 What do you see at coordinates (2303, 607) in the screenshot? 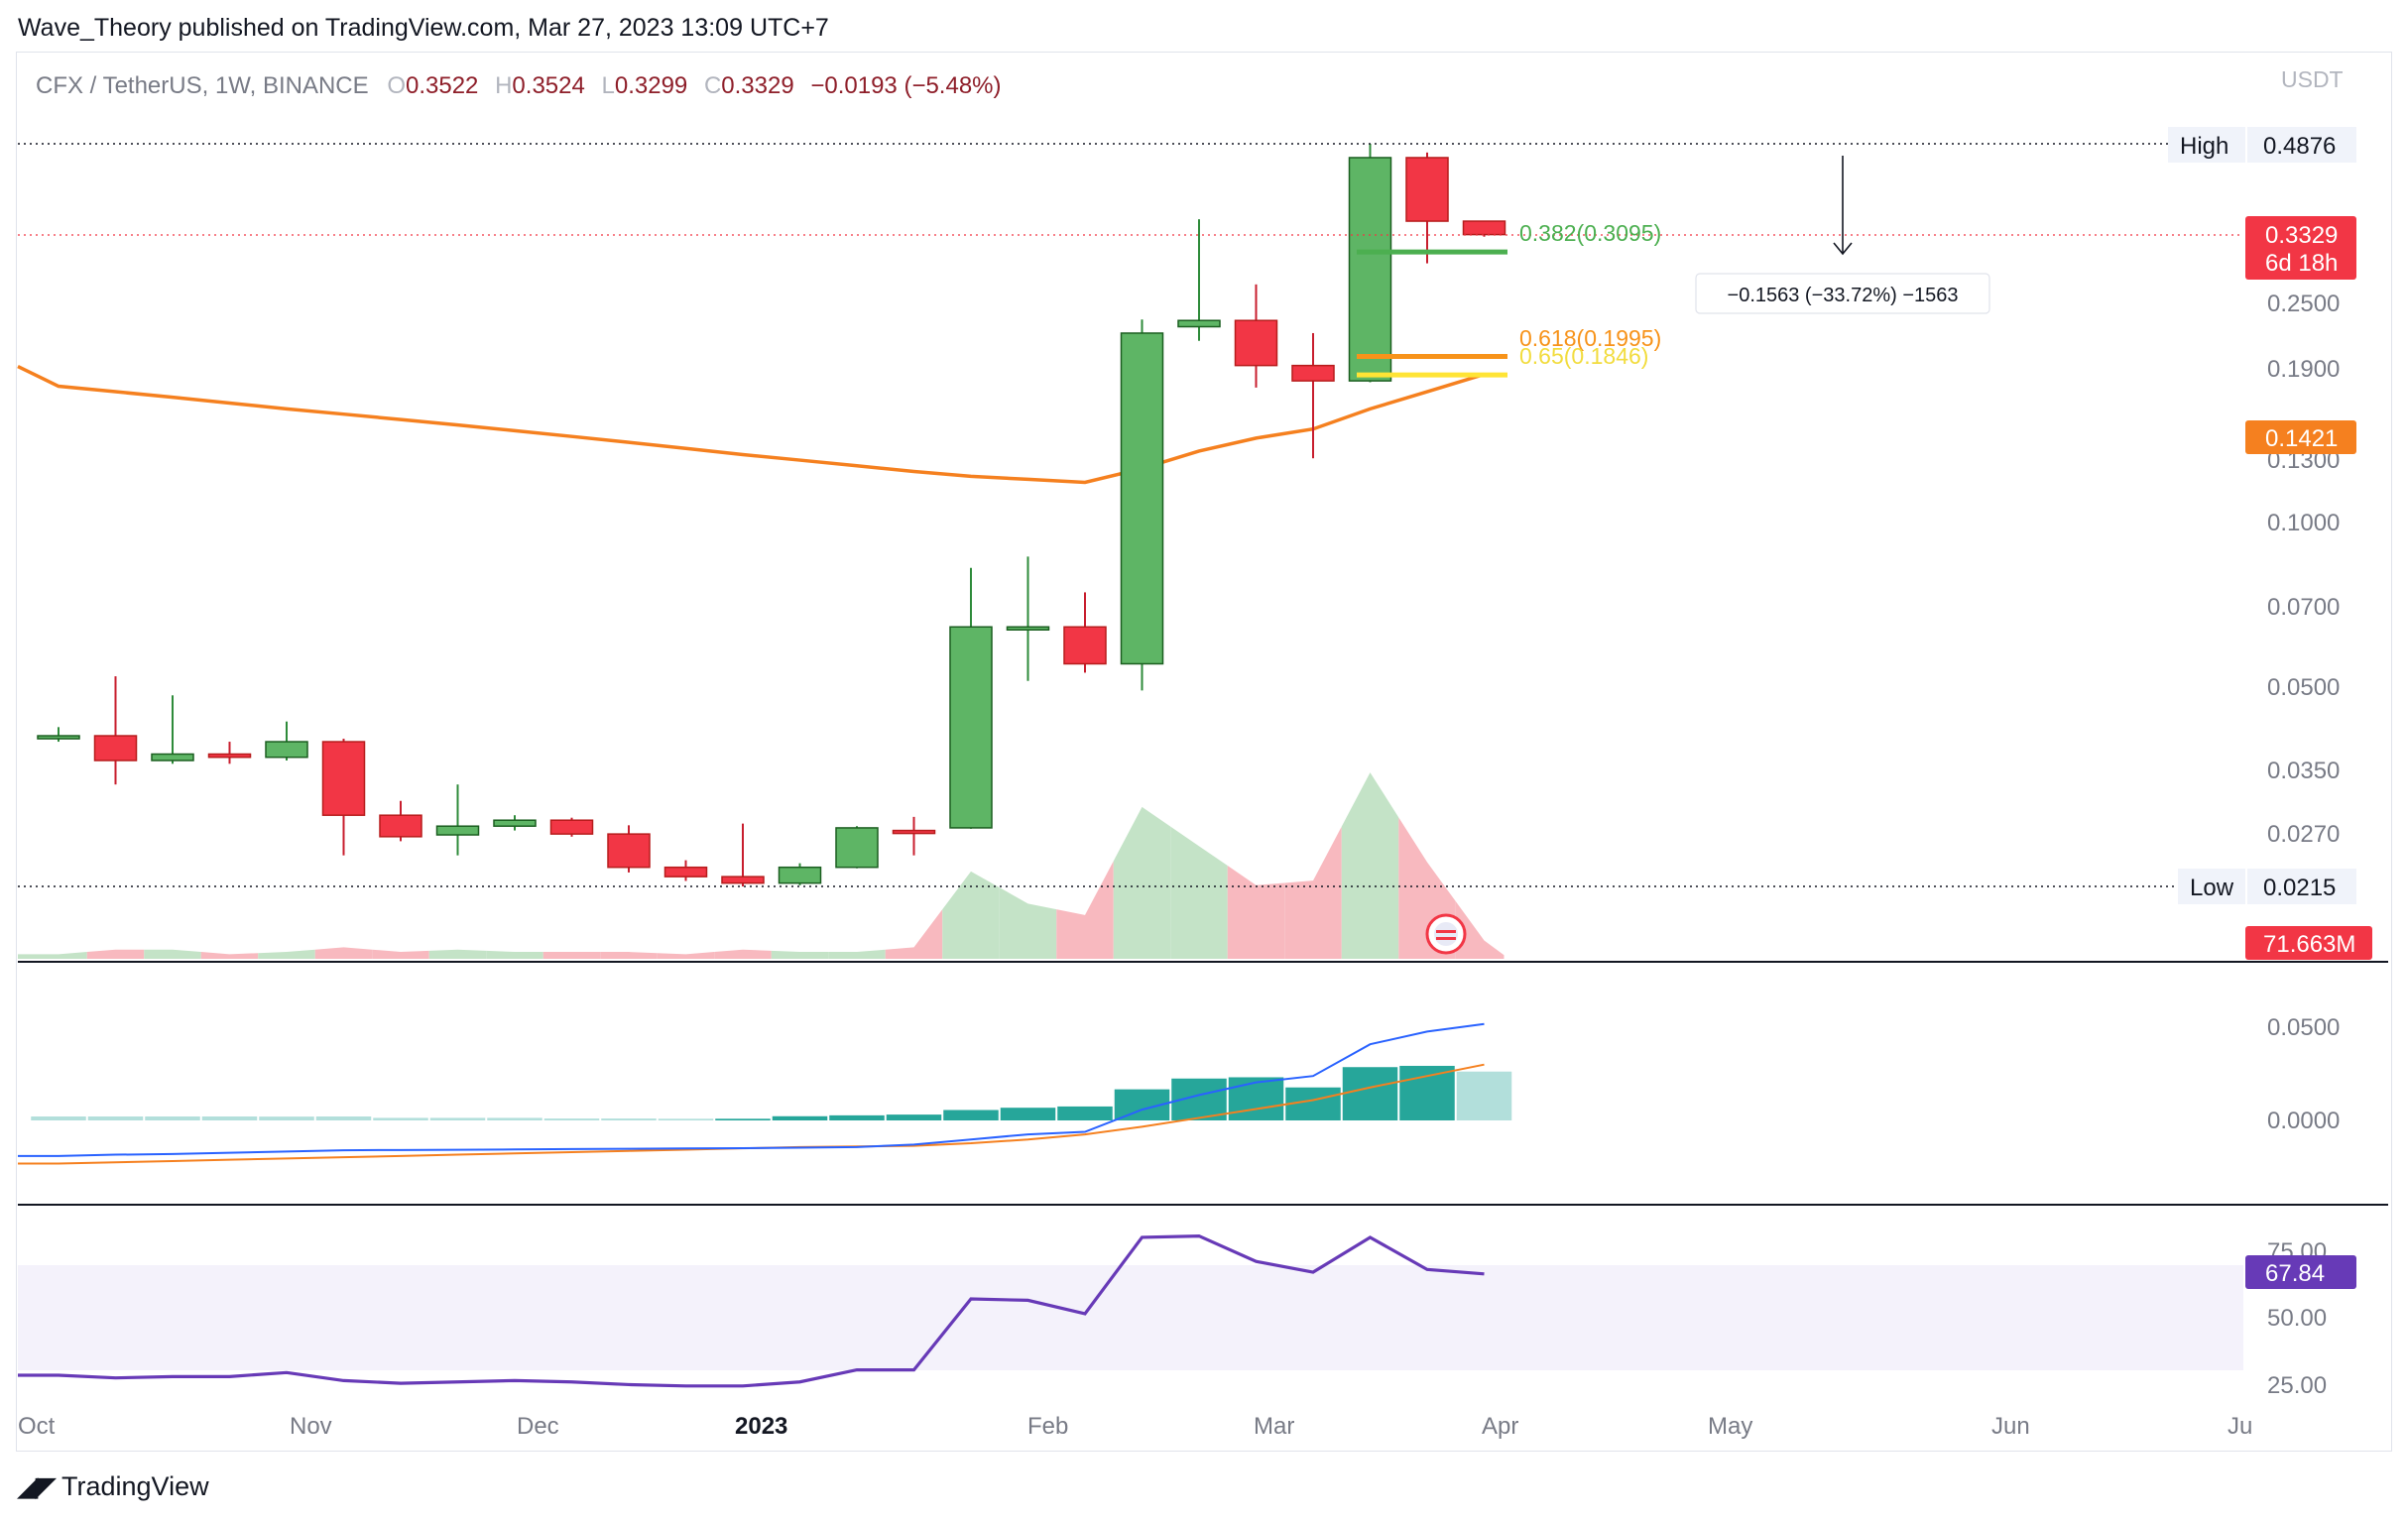
I see `price-tick: 0.0700` at bounding box center [2303, 607].